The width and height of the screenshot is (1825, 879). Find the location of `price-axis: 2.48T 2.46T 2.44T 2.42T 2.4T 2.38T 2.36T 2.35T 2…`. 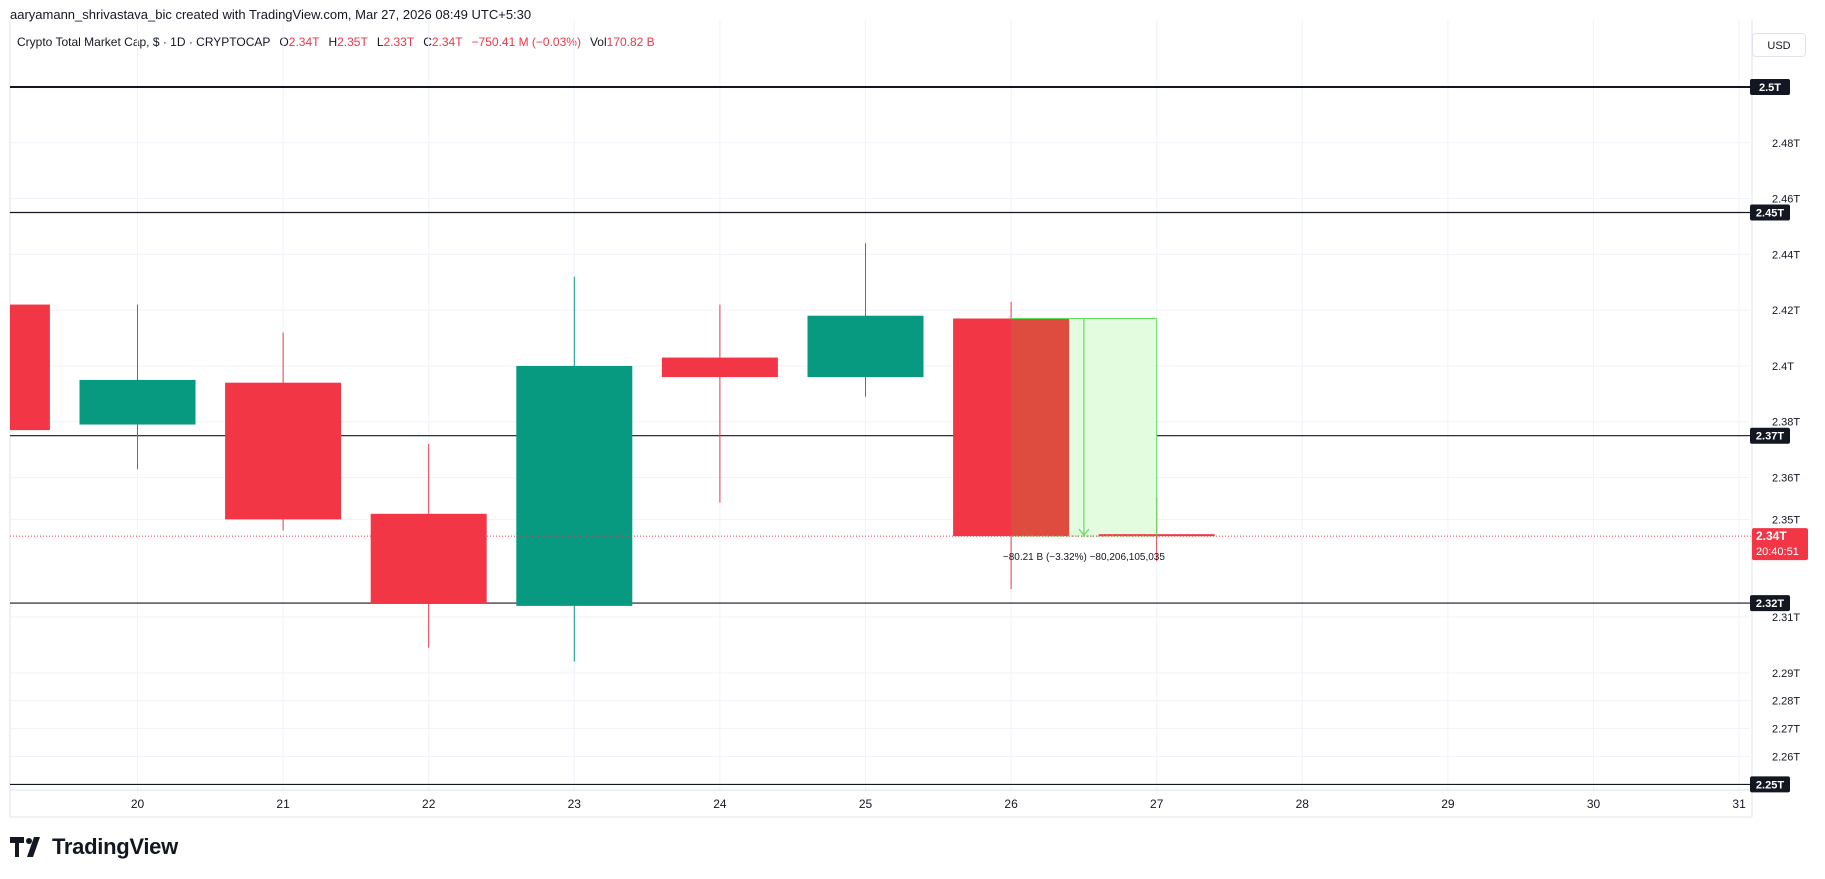

price-axis: 2.48T 2.46T 2.44T 2.42T 2.4T 2.38T 2.36T 2.35T 2… is located at coordinates (1786, 451).